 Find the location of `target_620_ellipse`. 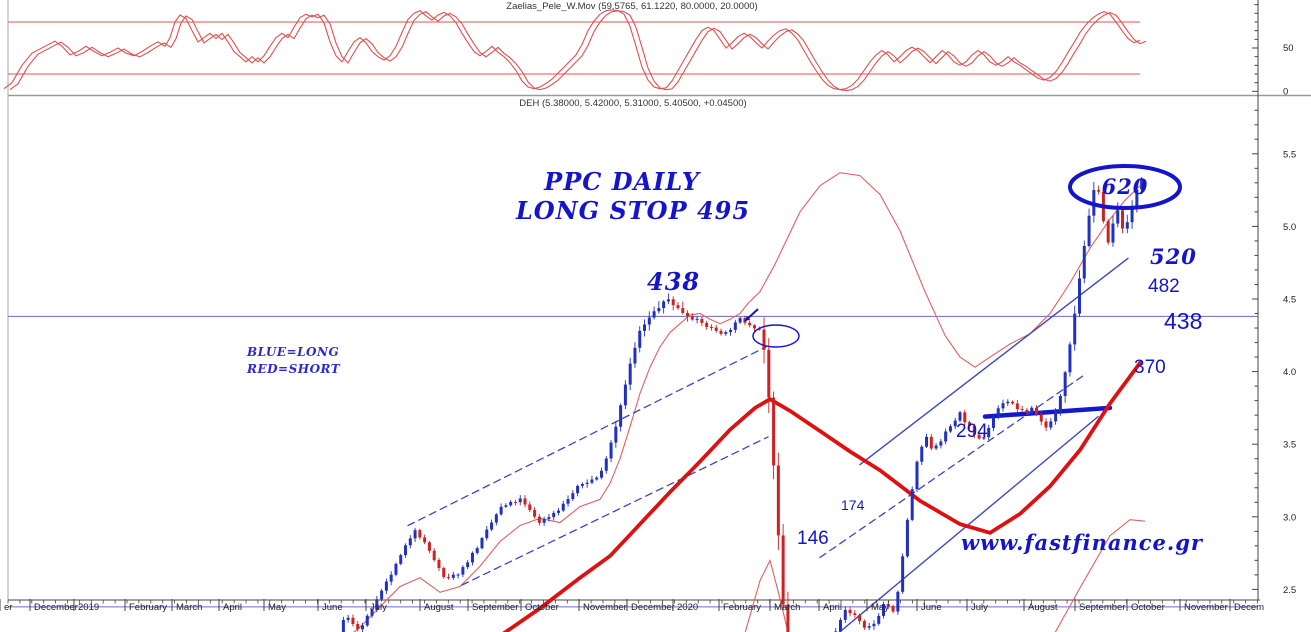

target_620_ellipse is located at coordinates (1125, 187).